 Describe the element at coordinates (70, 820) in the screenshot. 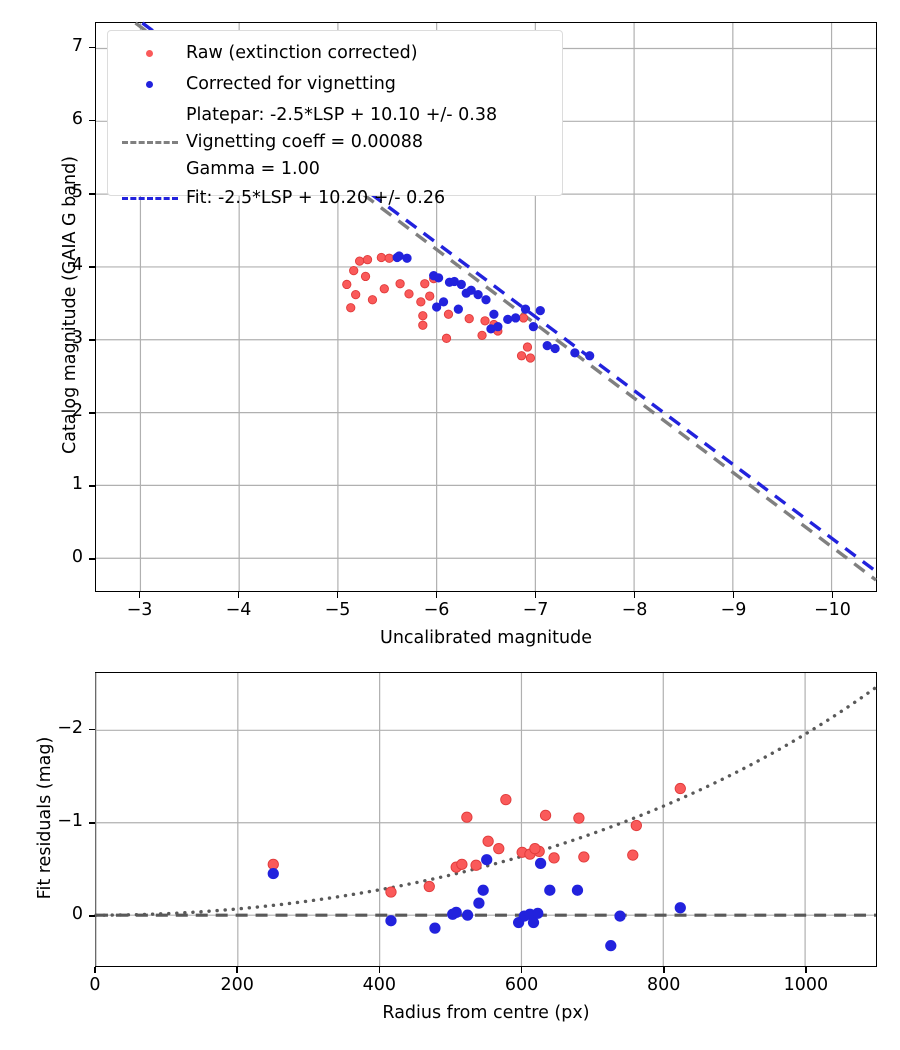

I see `bottom-plot-y-tick: −1` at that location.